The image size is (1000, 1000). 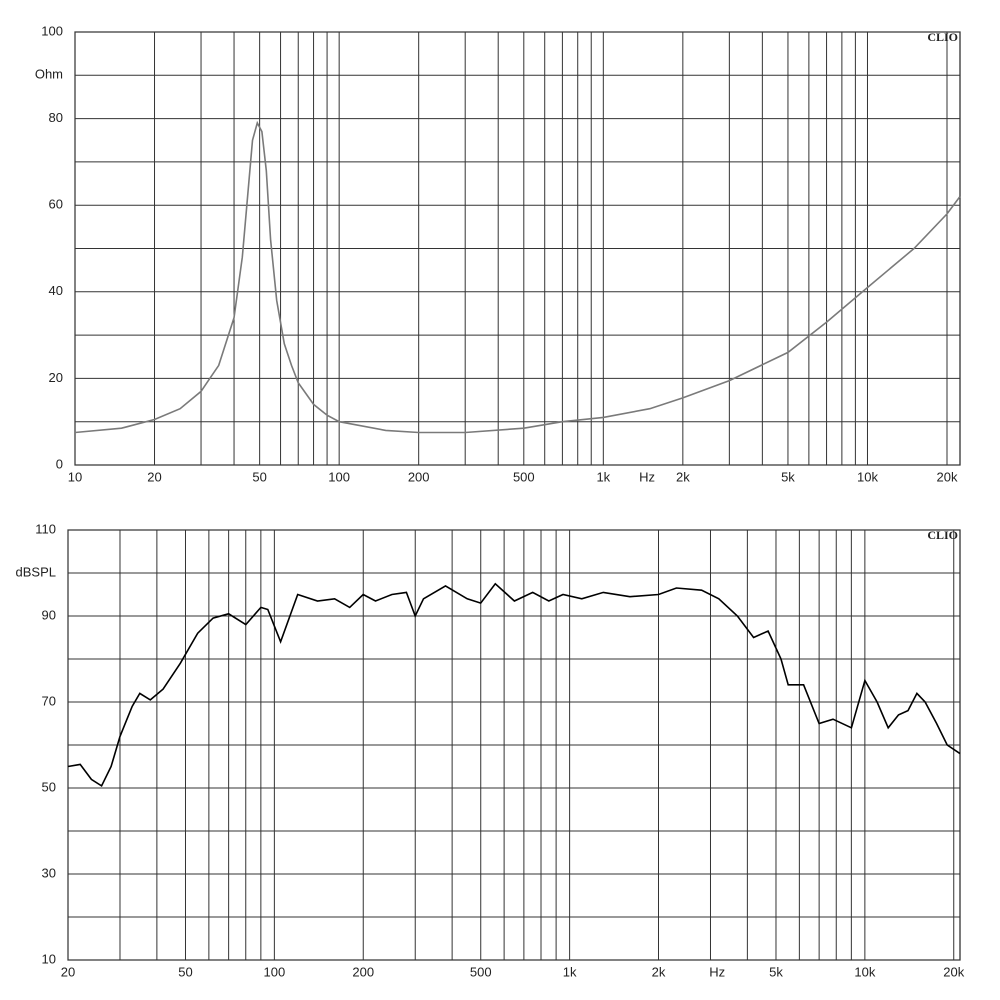 What do you see at coordinates (56, 377) in the screenshot?
I see `y-tick-label: 20` at bounding box center [56, 377].